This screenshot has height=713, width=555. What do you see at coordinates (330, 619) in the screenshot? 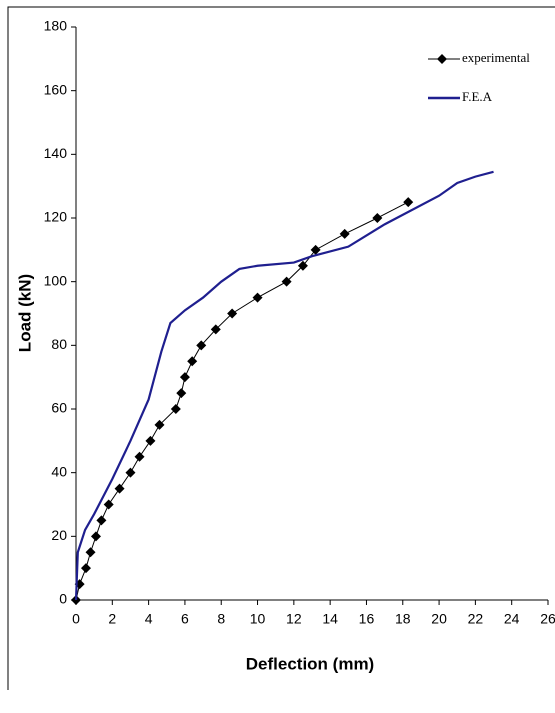
I see `x-tick-label: 14` at bounding box center [330, 619].